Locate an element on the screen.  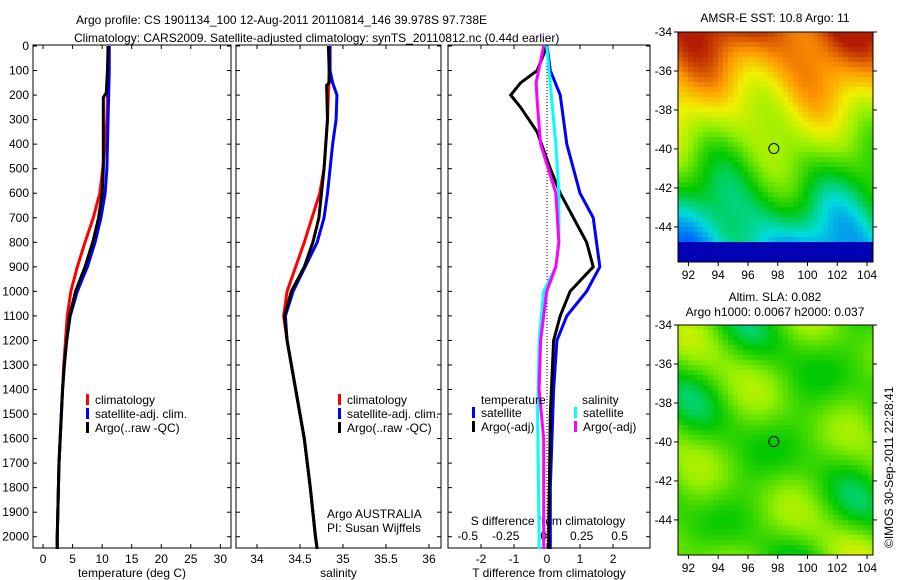
argo-location-marker is located at coordinates (774, 149).